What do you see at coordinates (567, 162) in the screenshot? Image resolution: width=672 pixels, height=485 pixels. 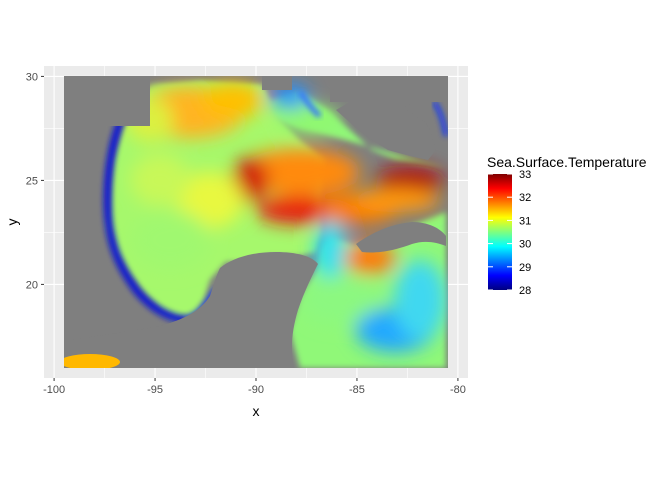 I see `colorbar-title: Sea.Surface.Temperature` at bounding box center [567, 162].